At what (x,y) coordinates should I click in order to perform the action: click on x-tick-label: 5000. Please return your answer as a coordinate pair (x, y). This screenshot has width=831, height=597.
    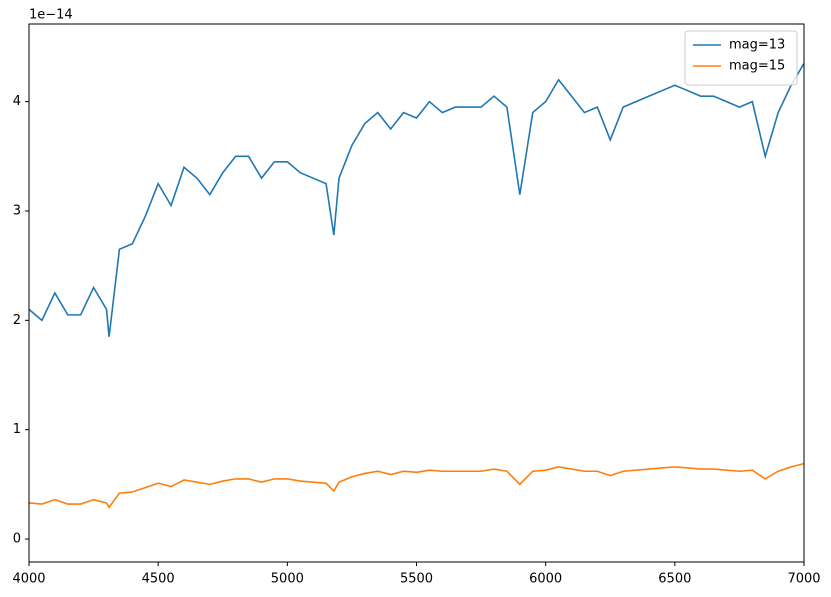
    Looking at the image, I should click on (287, 579).